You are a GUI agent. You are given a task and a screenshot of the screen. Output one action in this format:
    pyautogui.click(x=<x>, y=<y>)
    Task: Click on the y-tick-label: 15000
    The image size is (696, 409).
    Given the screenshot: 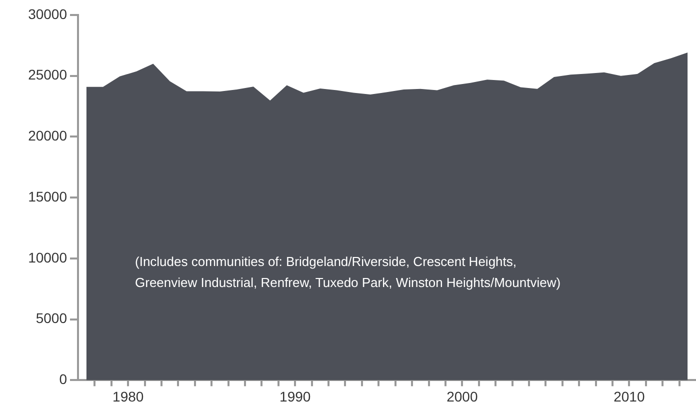 What is the action you would take?
    pyautogui.click(x=48, y=196)
    